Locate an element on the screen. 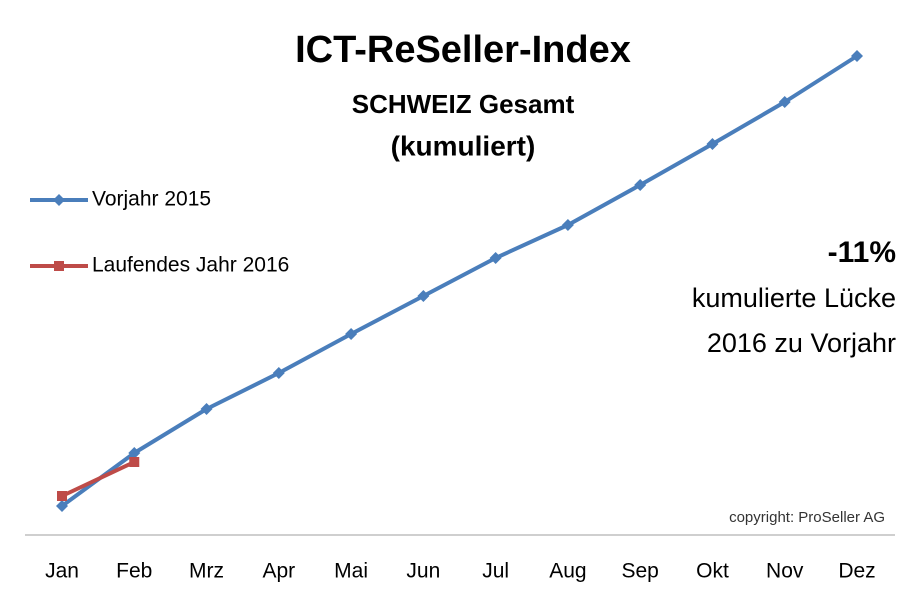 This screenshot has height=607, width=923. chart-subtitle: (kumuliert) is located at coordinates (463, 145).